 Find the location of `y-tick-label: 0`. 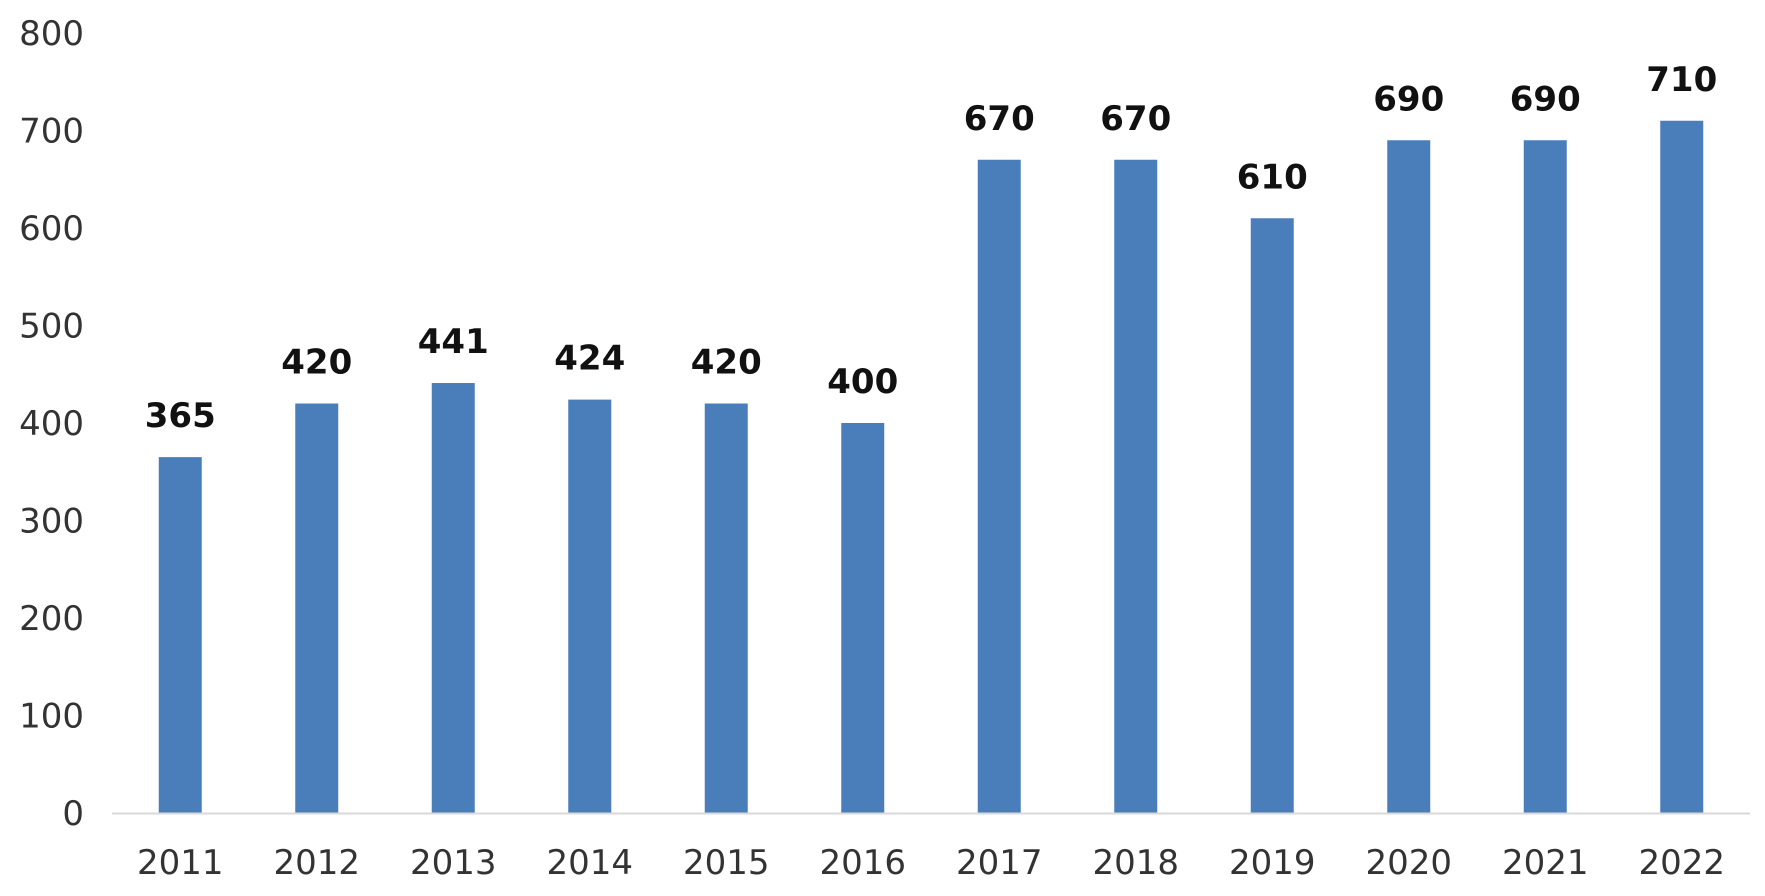

y-tick-label: 0 is located at coordinates (73, 814).